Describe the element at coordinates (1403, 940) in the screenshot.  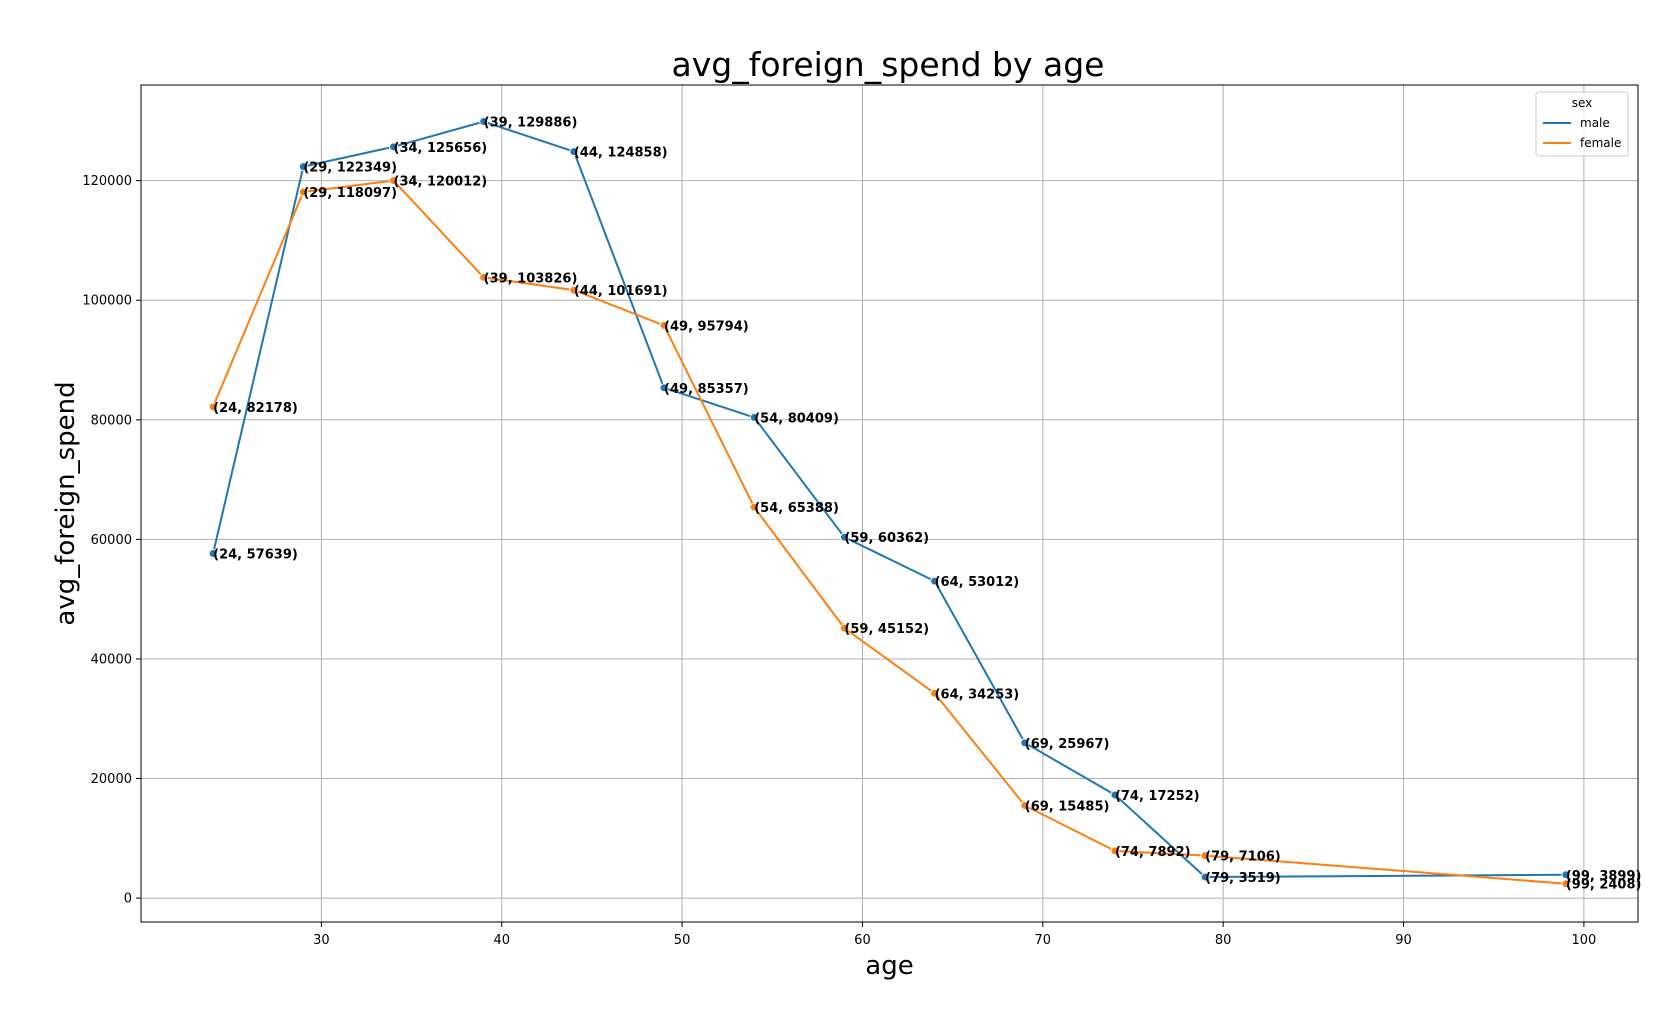
I see `x-tick-label: 90` at that location.